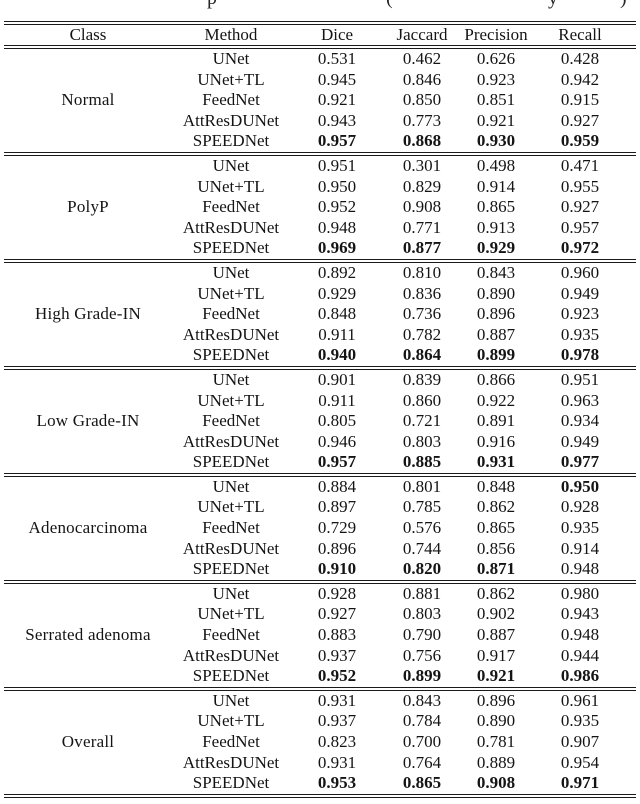 This screenshot has height=804, width=640. I want to click on metric-cell: 0.856, so click(496, 548).